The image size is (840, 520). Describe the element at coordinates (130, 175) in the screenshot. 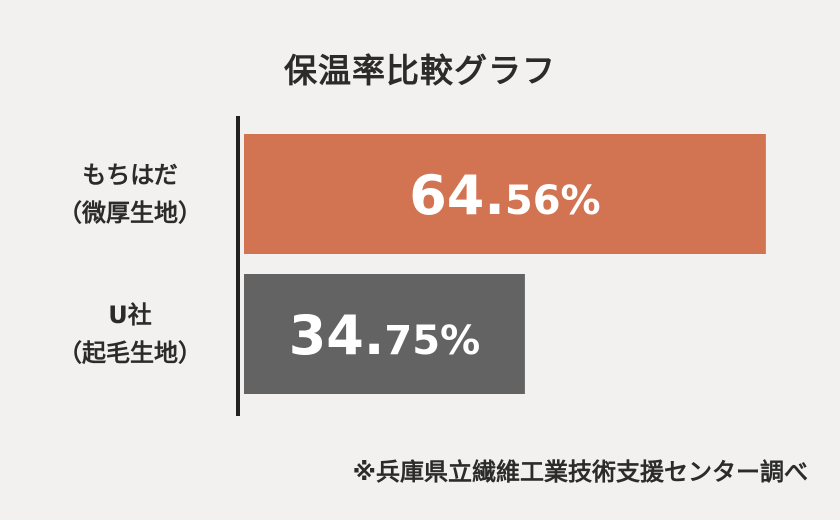

I see `category-label-line1: もちはだ` at that location.